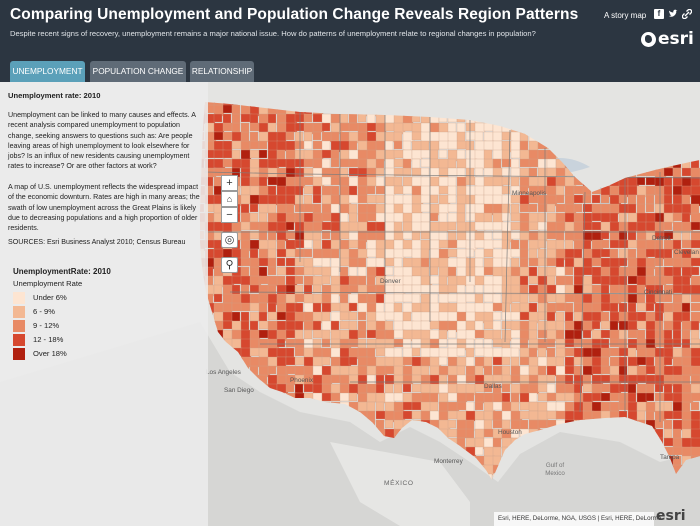  What do you see at coordinates (48, 339) in the screenshot?
I see `legend-label: 12 - 18%` at bounding box center [48, 339].